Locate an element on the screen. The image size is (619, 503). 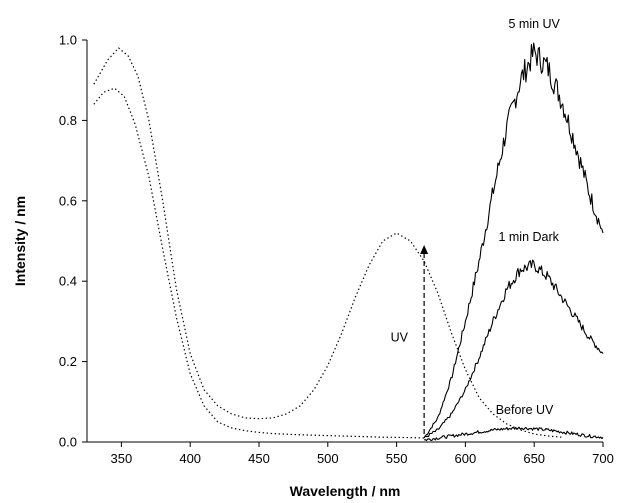
annotation-label: UV is located at coordinates (400, 338).